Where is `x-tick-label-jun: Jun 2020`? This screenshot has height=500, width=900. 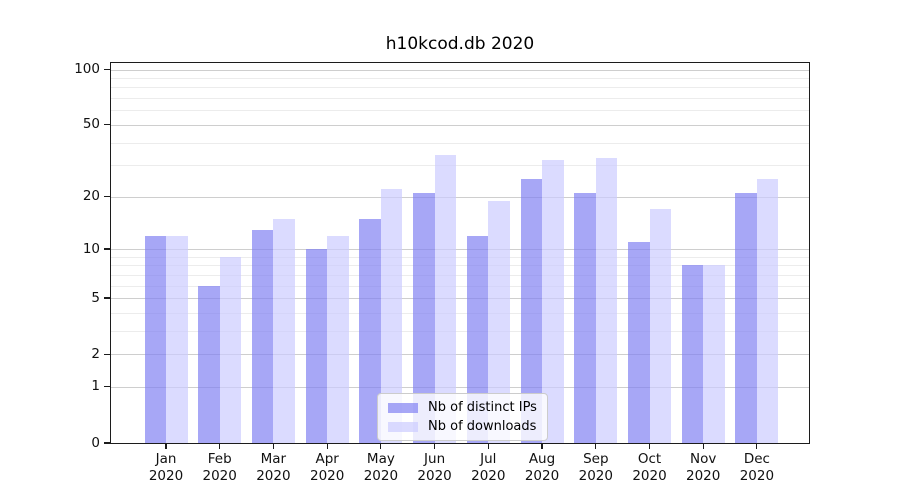 x-tick-label-jun: Jun 2020 is located at coordinates (435, 467).